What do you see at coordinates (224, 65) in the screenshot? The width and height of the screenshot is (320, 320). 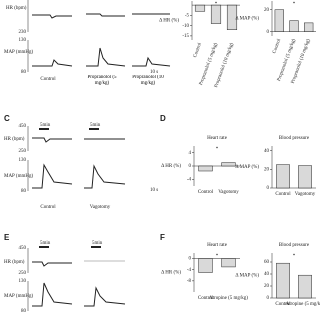 I see `x-tick-label: Propranolol (10 mg/kg)` at bounding box center [224, 65].